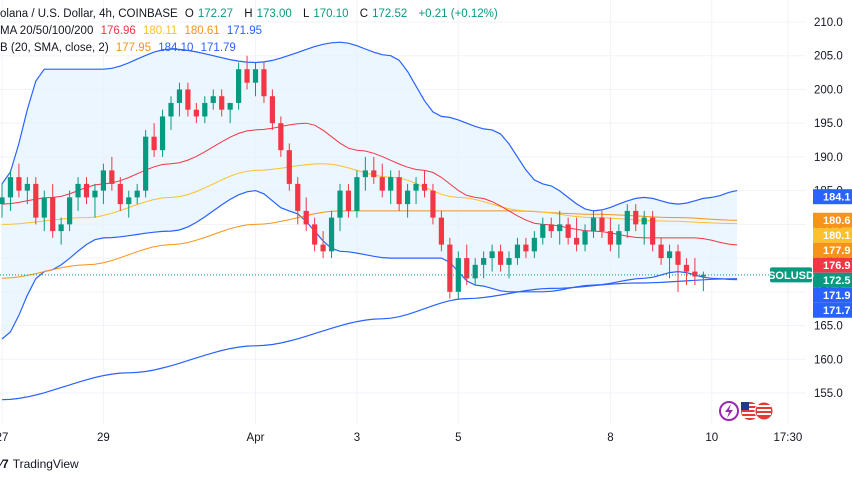 The height and width of the screenshot is (485, 852). I want to click on close-label: C, so click(364, 14).